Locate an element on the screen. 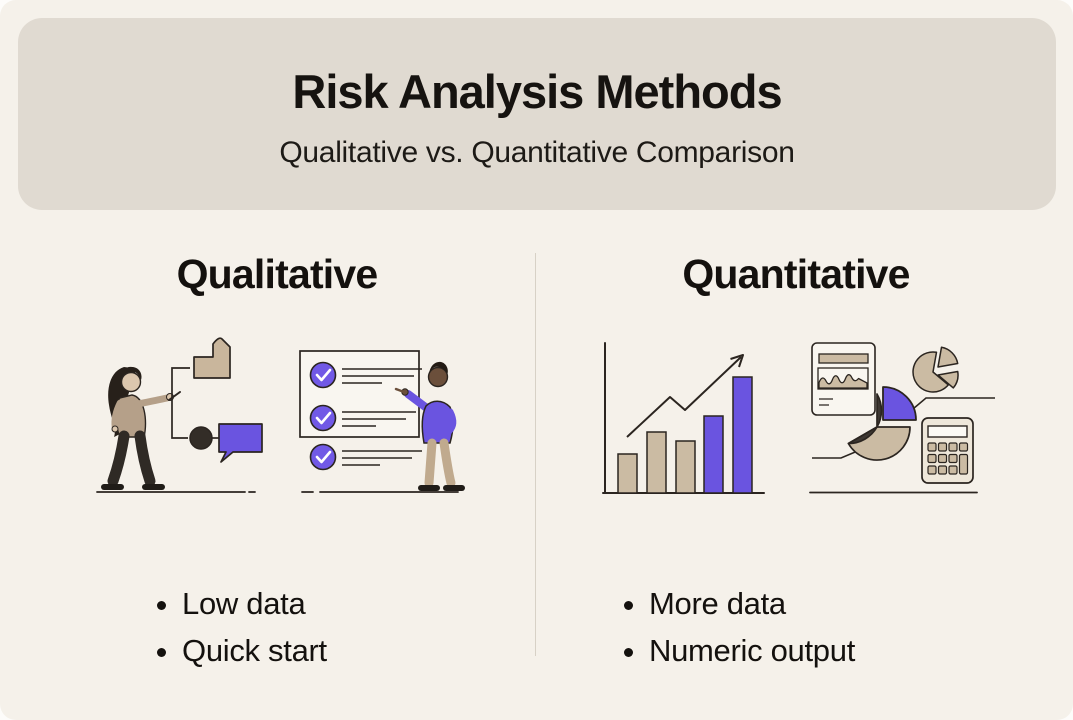  woman-presenting-icon is located at coordinates (141, 428).